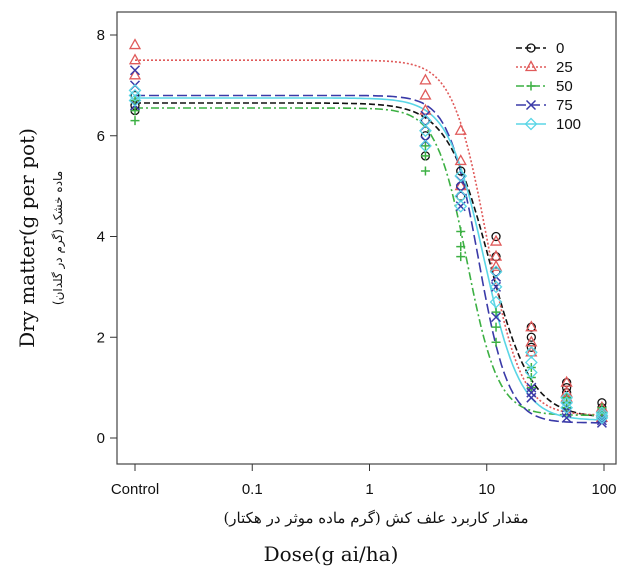  Describe the element at coordinates (27, 238) in the screenshot. I see `y-axis-label: Dry matter(g per pot)` at that location.